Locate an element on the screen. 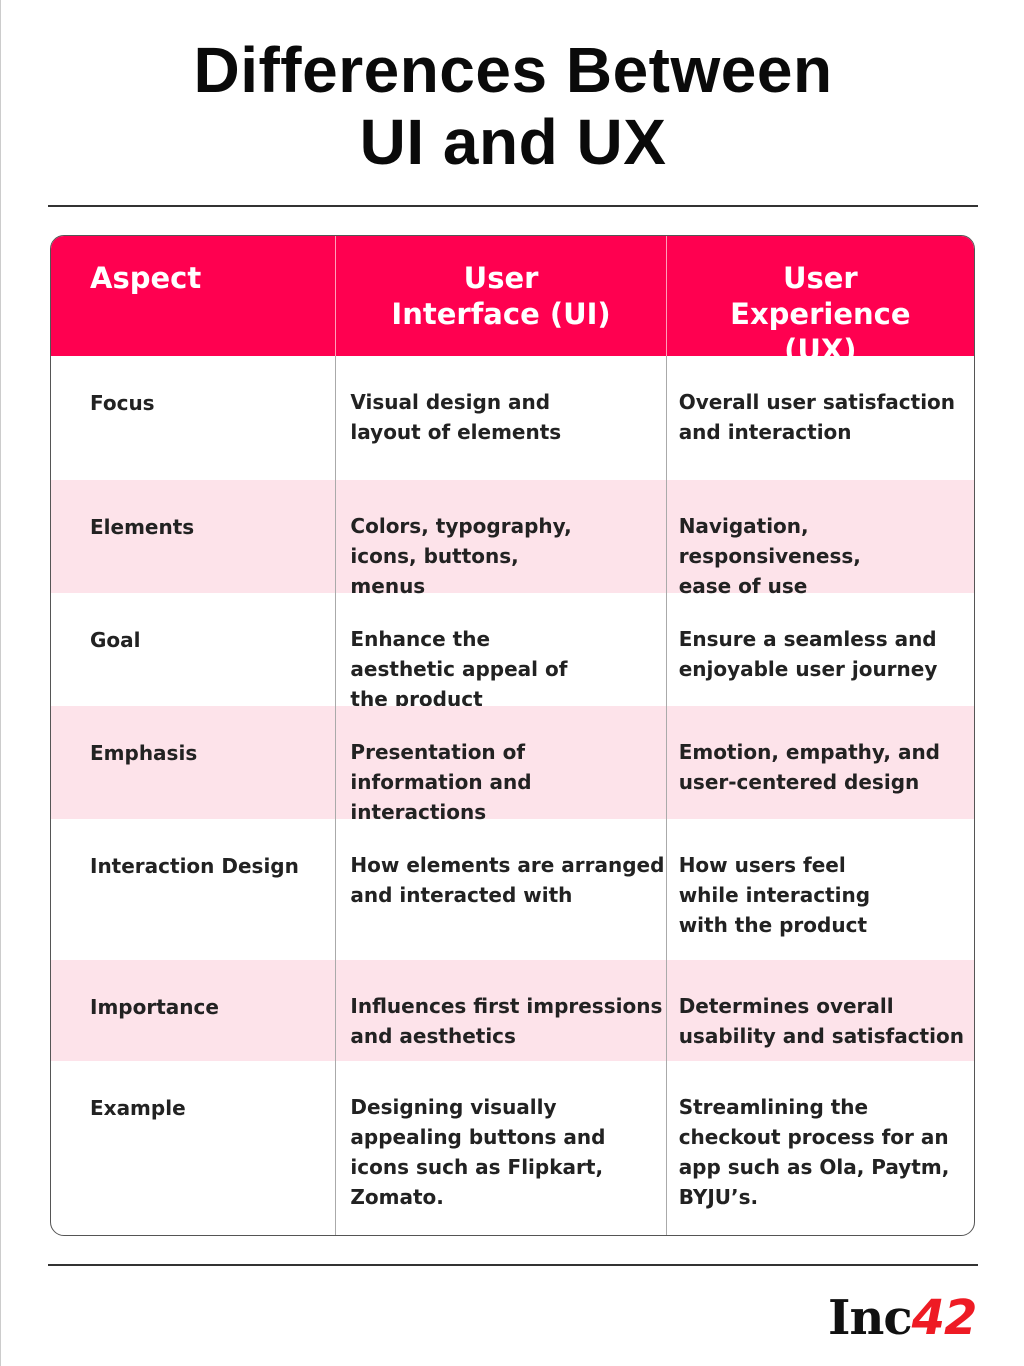 This screenshot has width=1024, height=1366. aspect-cell: Example is located at coordinates (194, 1148).